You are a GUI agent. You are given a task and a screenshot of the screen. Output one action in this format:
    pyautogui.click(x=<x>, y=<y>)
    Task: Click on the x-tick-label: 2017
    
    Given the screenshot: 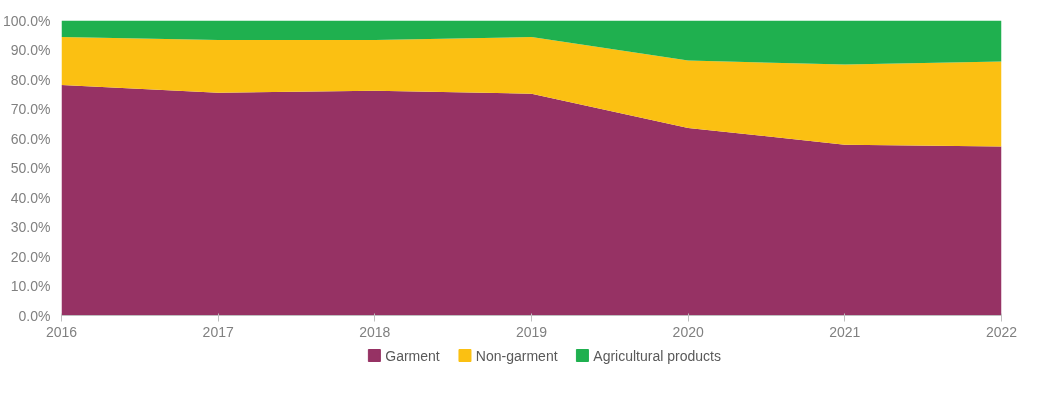 What is the action you would take?
    pyautogui.click(x=218, y=331)
    